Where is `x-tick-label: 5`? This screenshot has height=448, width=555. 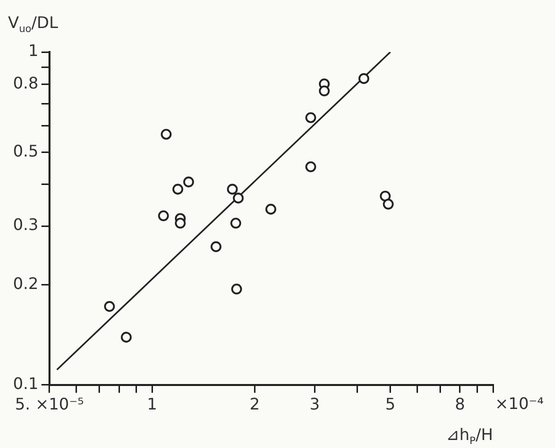 x-tick-label: 5 is located at coordinates (390, 404).